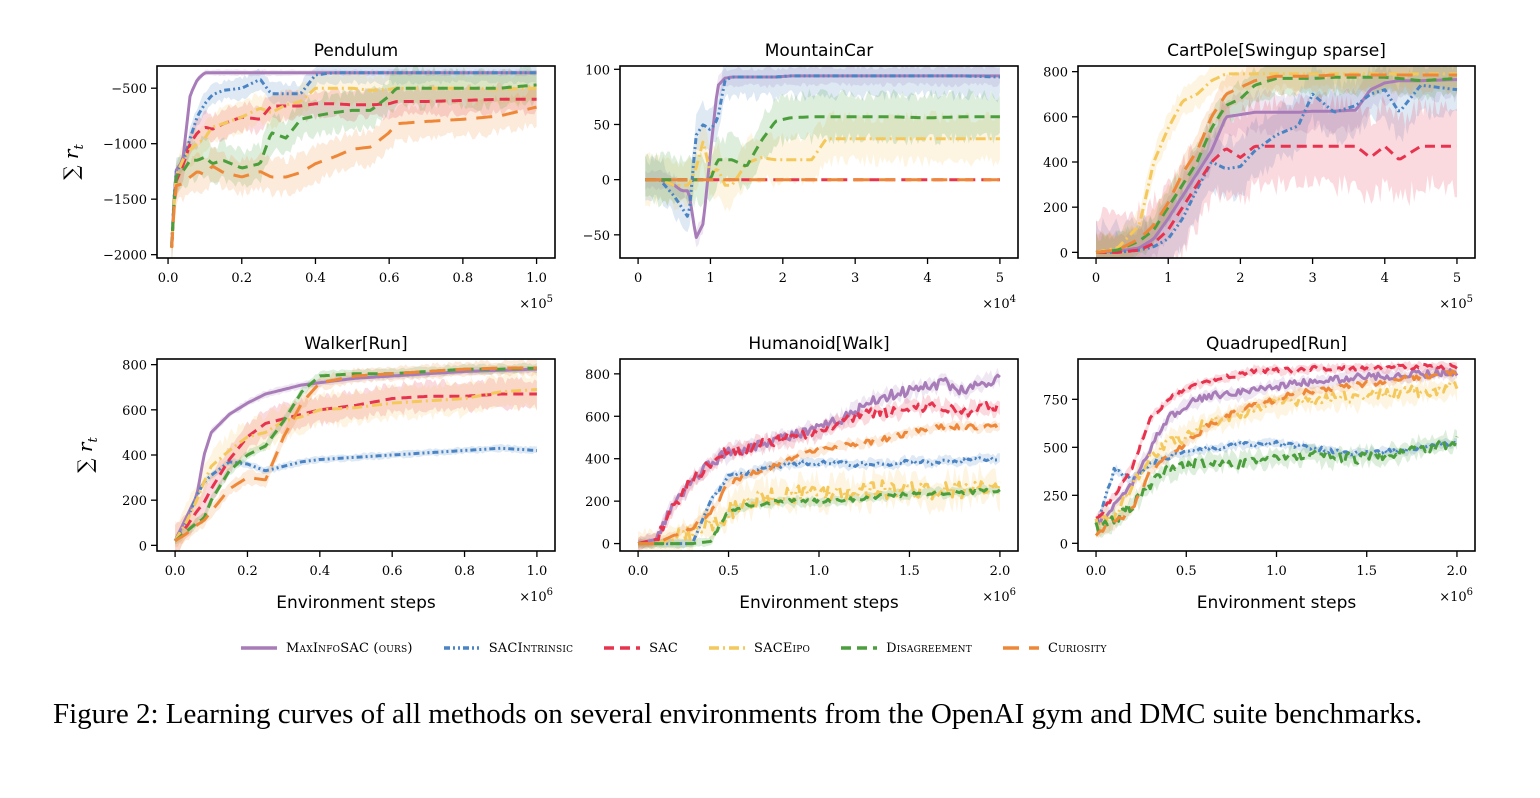  What do you see at coordinates (355, 344) in the screenshot?
I see `subplot-title: Walker[Run]` at bounding box center [355, 344].